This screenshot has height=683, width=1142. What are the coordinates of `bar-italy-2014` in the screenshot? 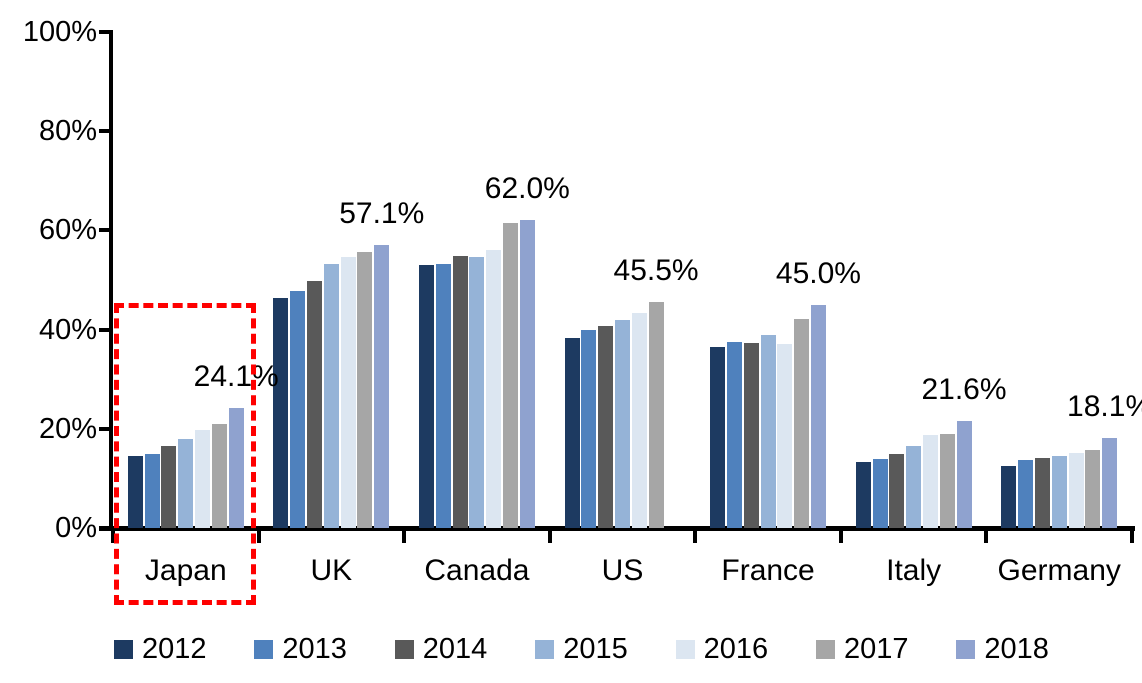 It's located at (897, 490).